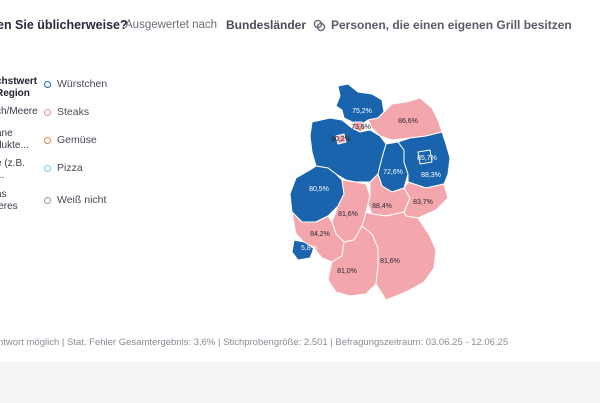 The image size is (600, 403). I want to click on legend-label: Würstchen, so click(82, 84).